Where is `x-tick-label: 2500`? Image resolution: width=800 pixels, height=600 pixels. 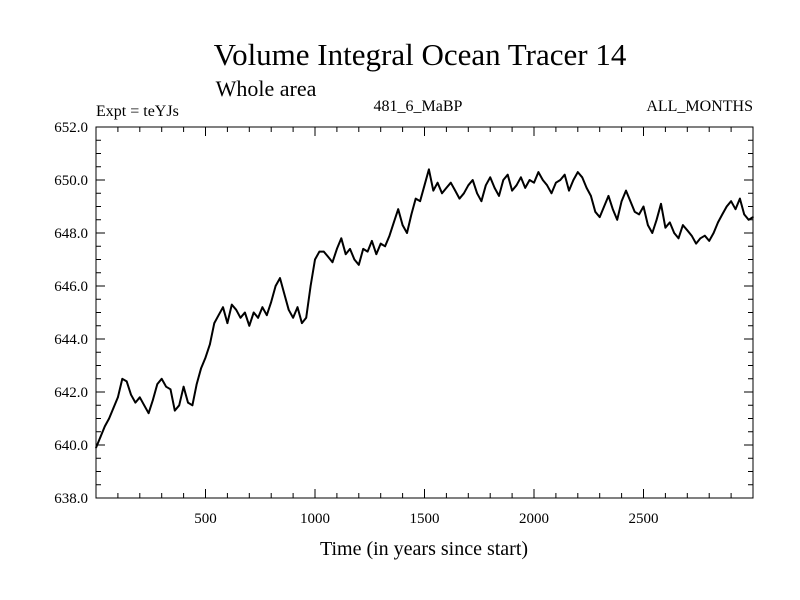
x-tick-label: 2500 is located at coordinates (644, 519).